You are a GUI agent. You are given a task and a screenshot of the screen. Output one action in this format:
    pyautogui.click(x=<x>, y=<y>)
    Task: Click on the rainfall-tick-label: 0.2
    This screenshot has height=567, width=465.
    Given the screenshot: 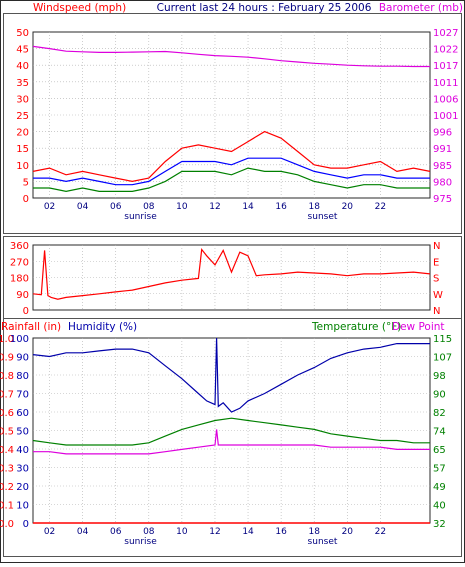 What is the action you would take?
    pyautogui.click(x=7, y=487)
    